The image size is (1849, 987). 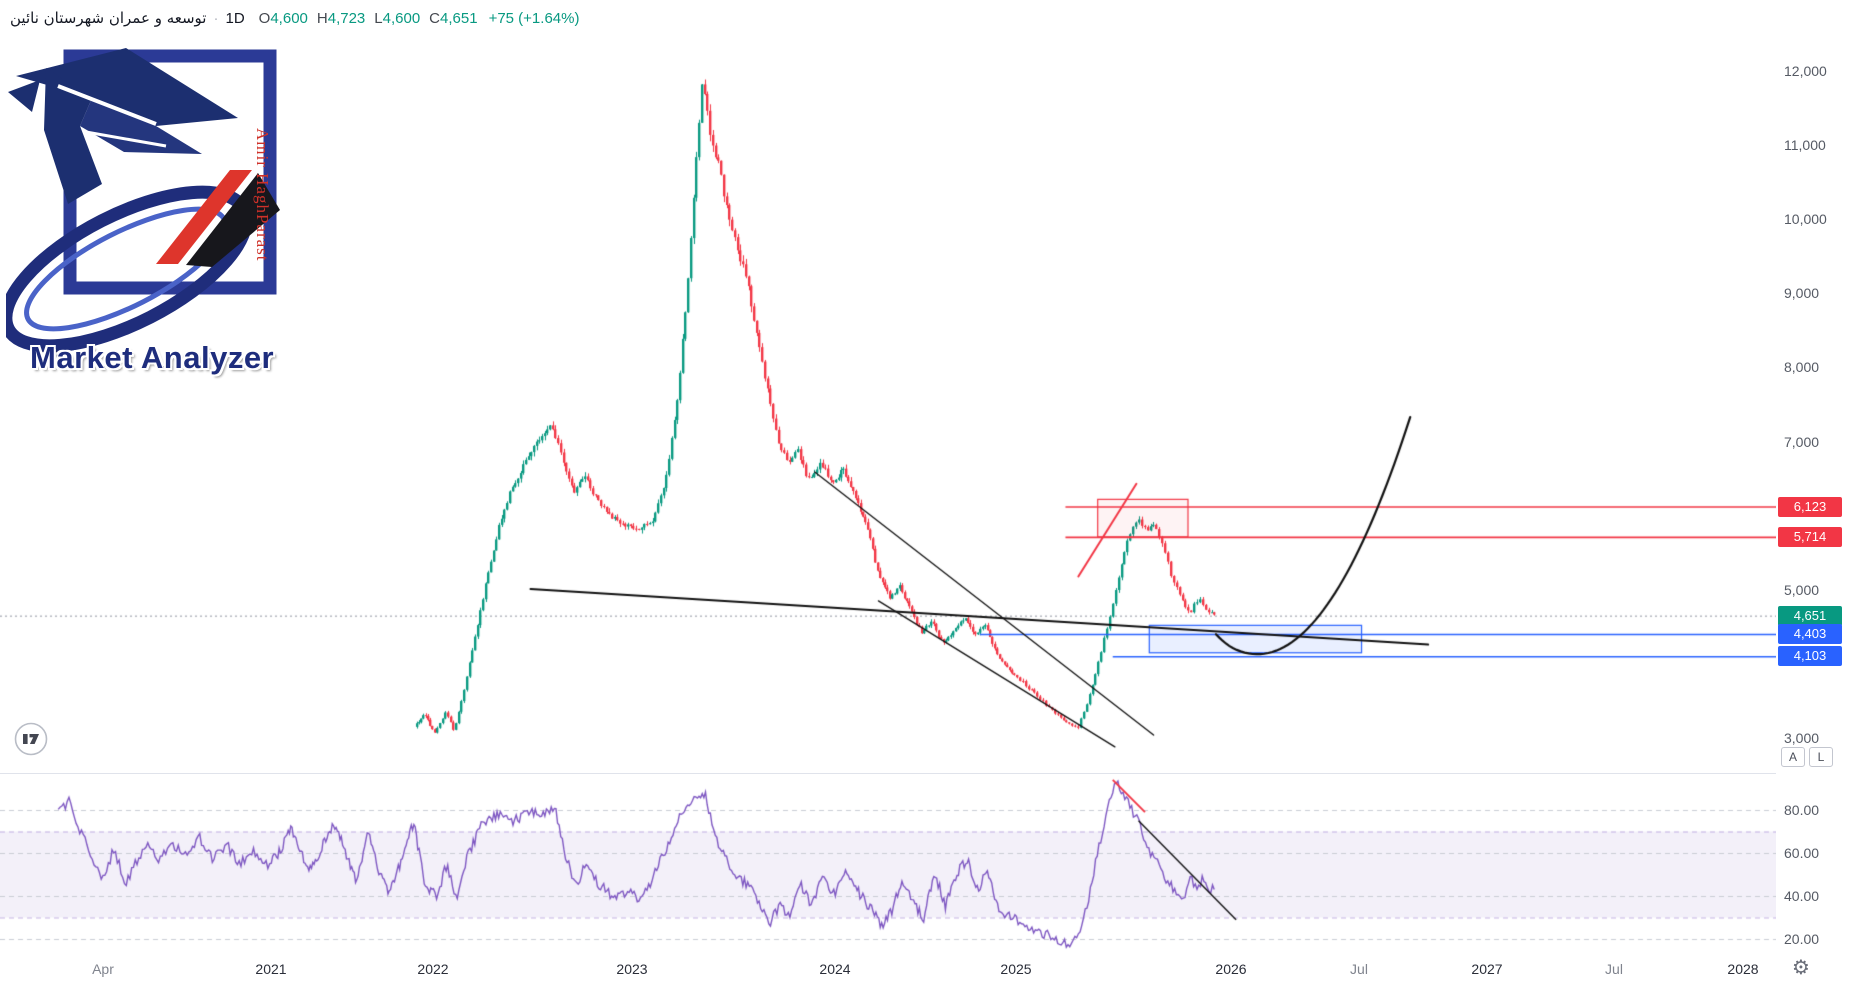 What do you see at coordinates (341, 18) in the screenshot?
I see `ohlc-high: H4,723` at bounding box center [341, 18].